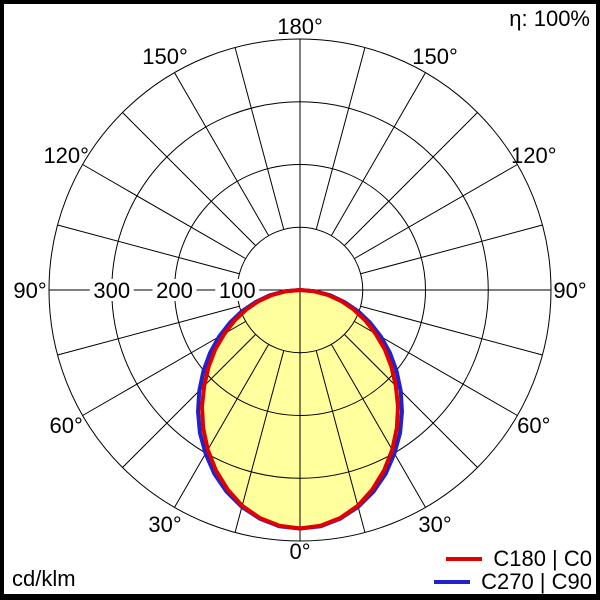  I want to click on angle-label: 180°, so click(300, 26).